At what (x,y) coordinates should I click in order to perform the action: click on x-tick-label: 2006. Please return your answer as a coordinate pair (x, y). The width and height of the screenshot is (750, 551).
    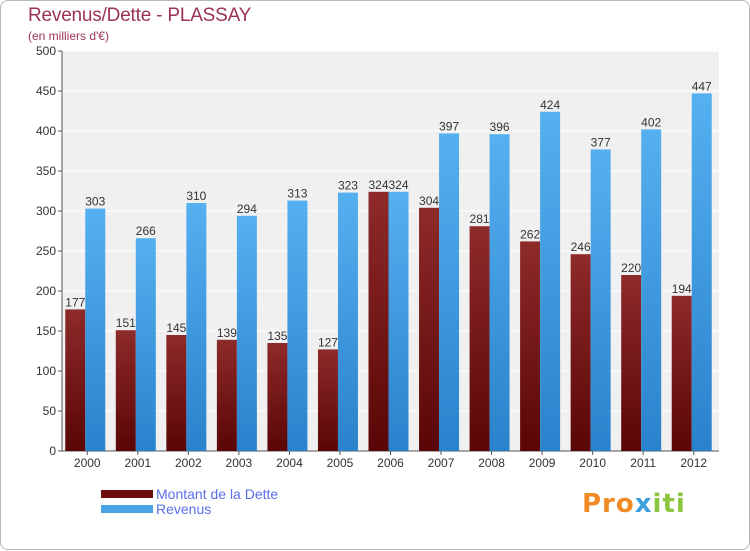
    Looking at the image, I should click on (390, 463).